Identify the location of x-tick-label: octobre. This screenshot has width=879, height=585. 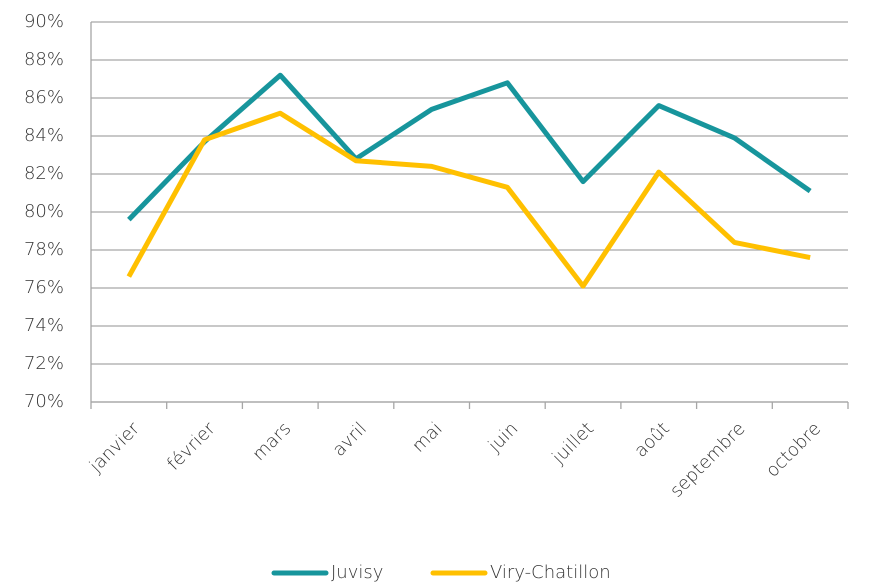
(793, 449).